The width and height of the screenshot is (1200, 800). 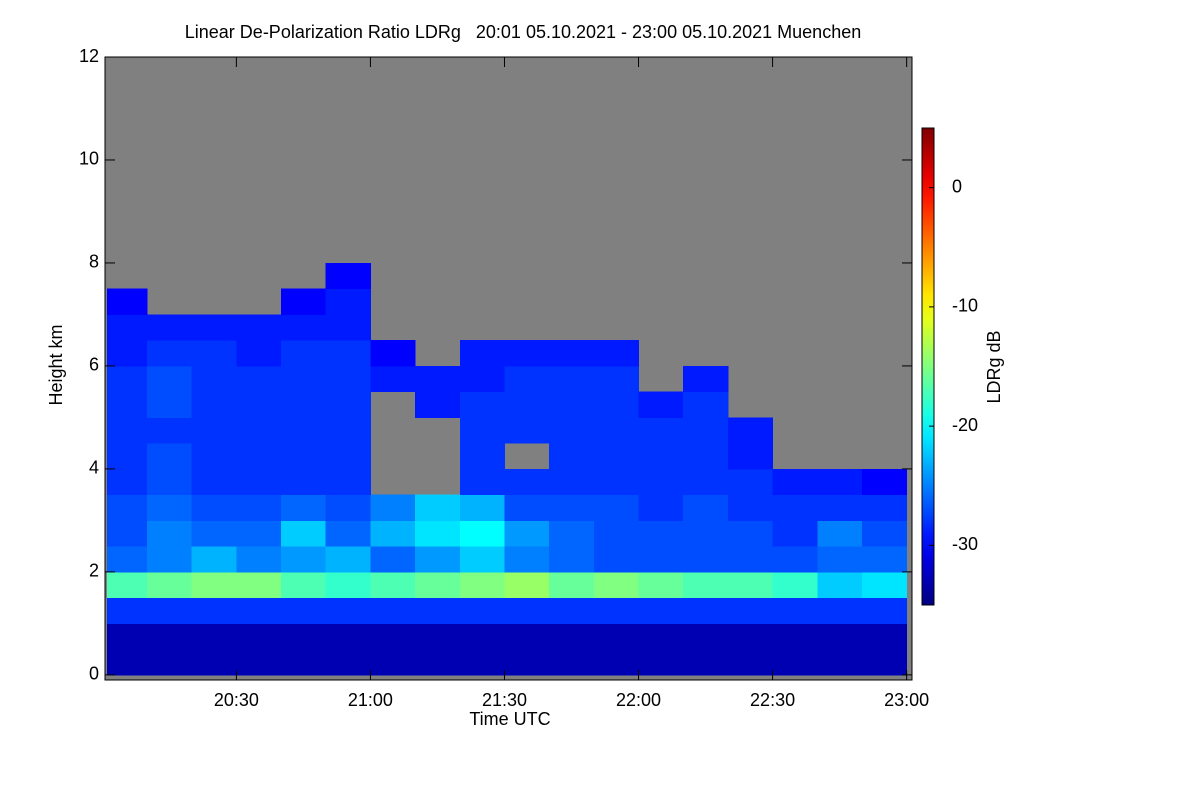 What do you see at coordinates (509, 719) in the screenshot?
I see `x-axis-label: Time UTC` at bounding box center [509, 719].